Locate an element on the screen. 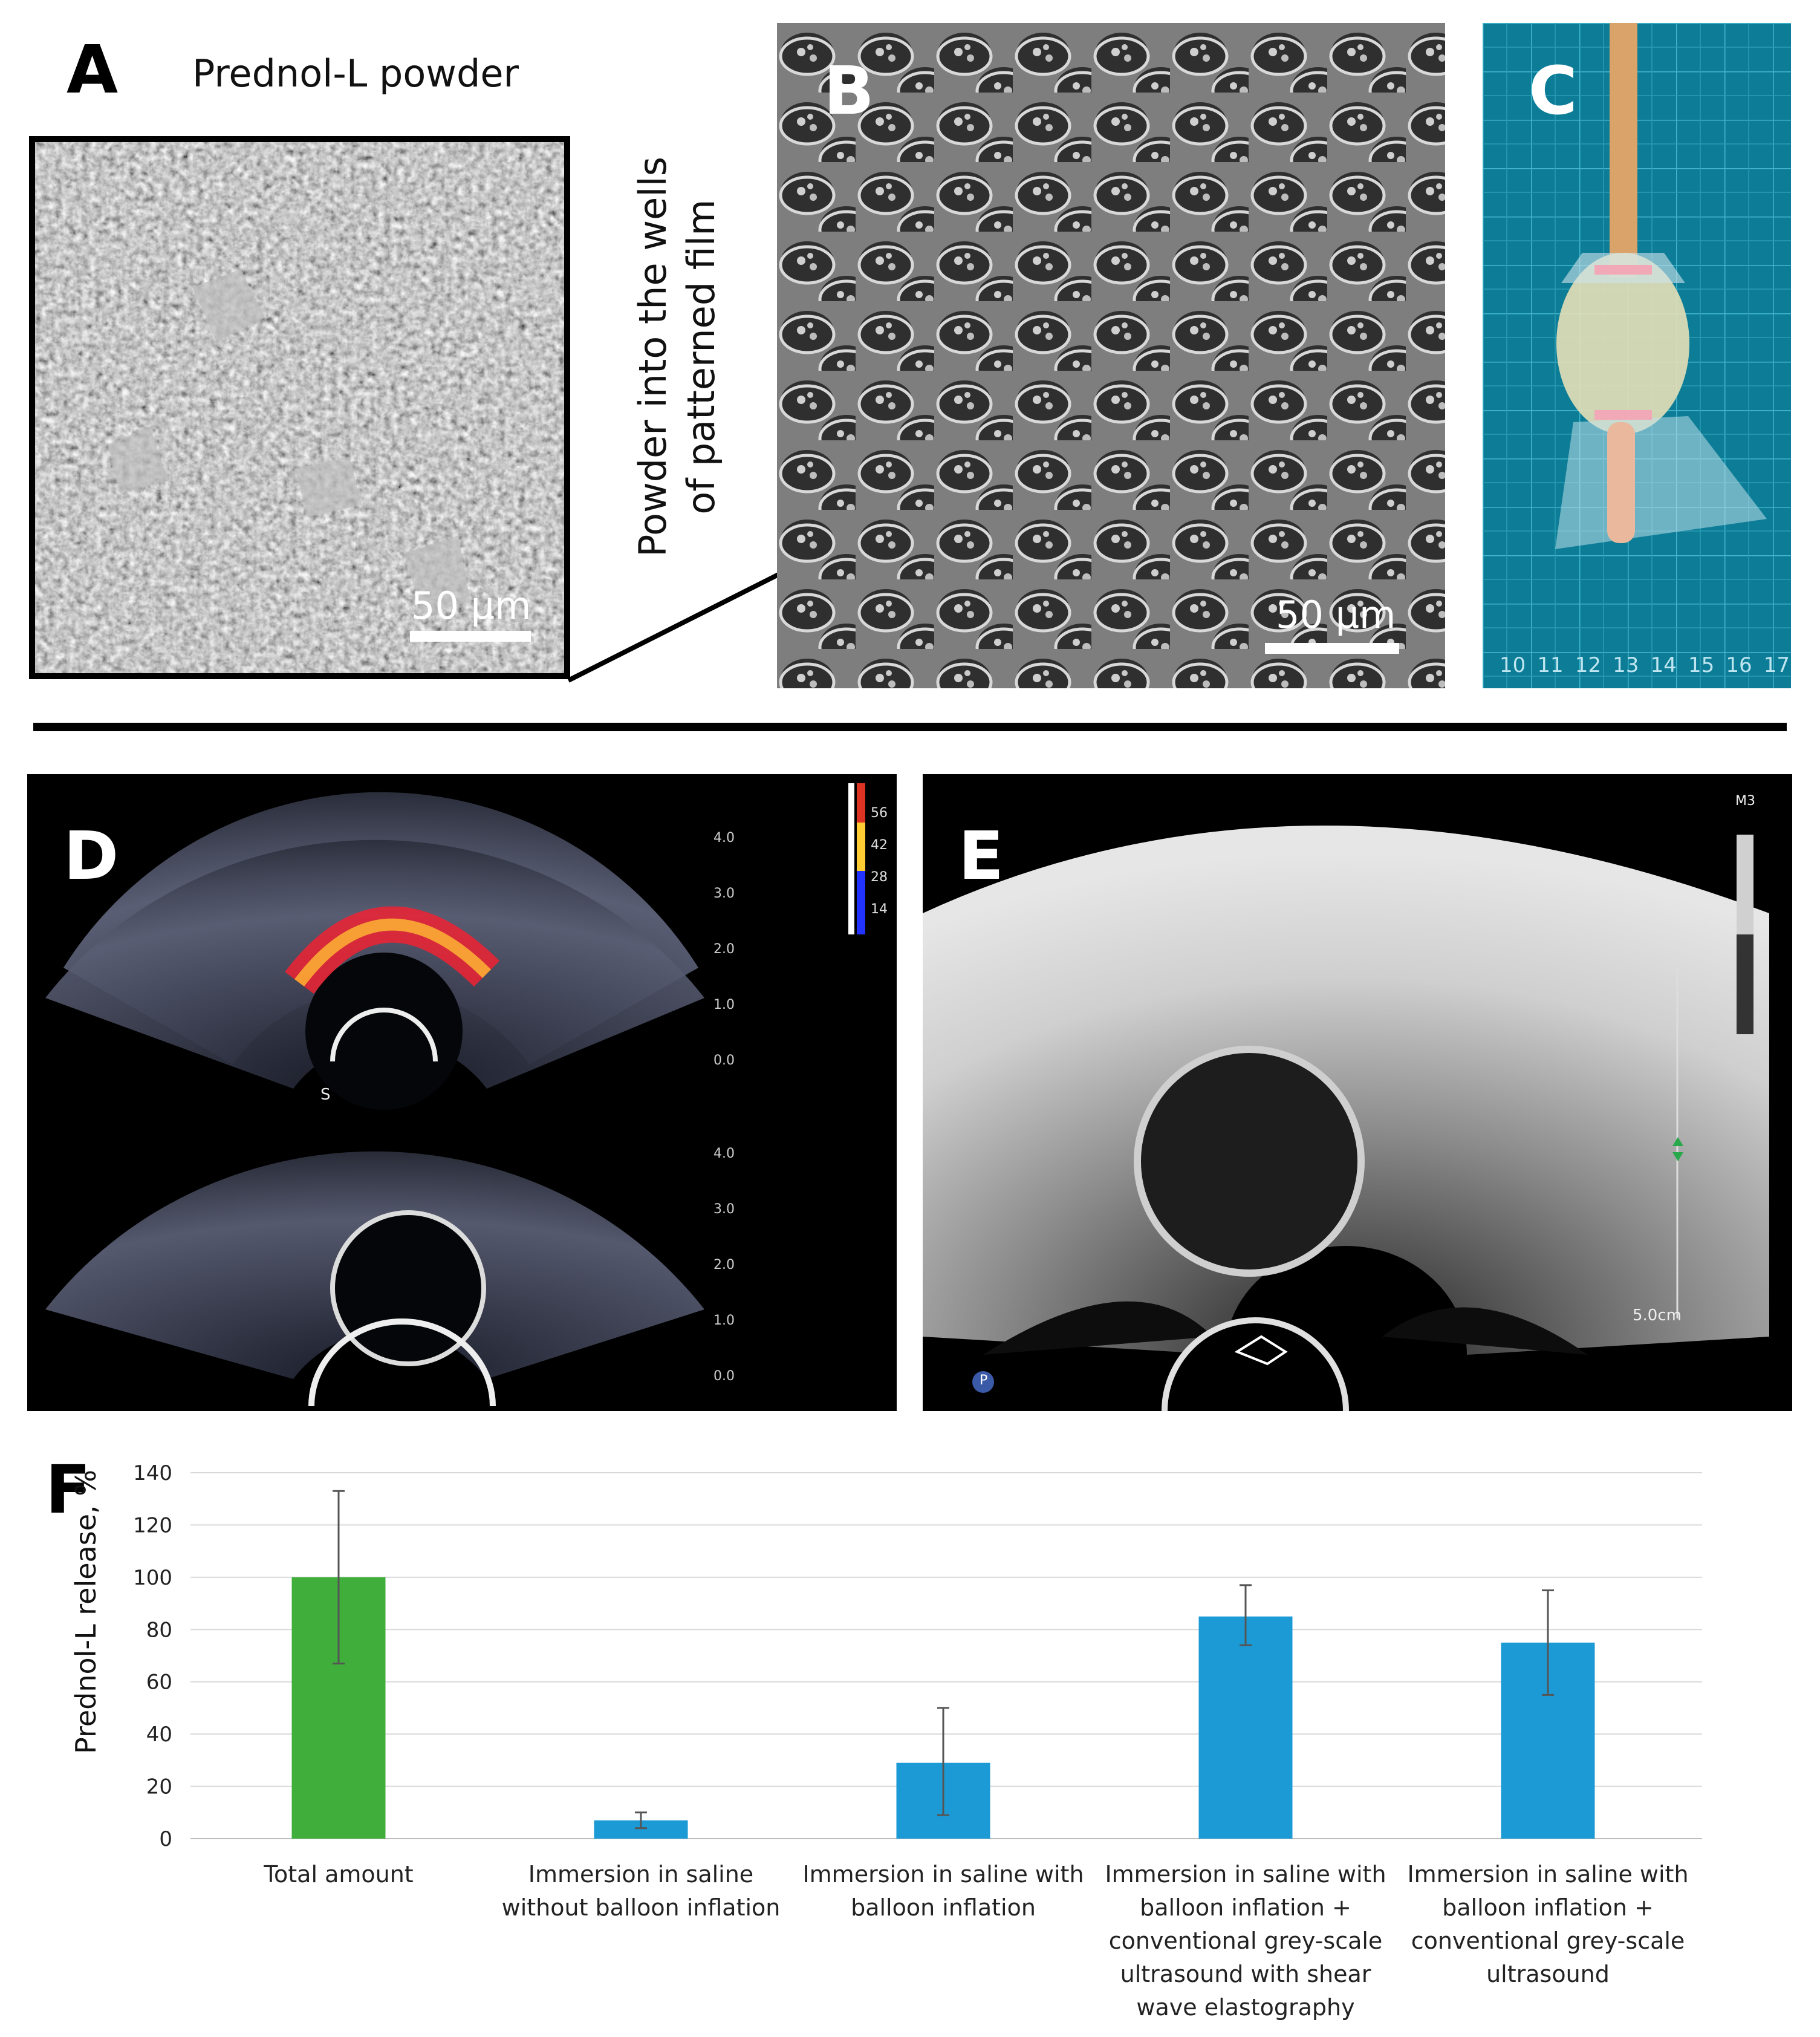 This screenshot has height=2037, width=1820. y-tick-label: 60 is located at coordinates (159, 1682).